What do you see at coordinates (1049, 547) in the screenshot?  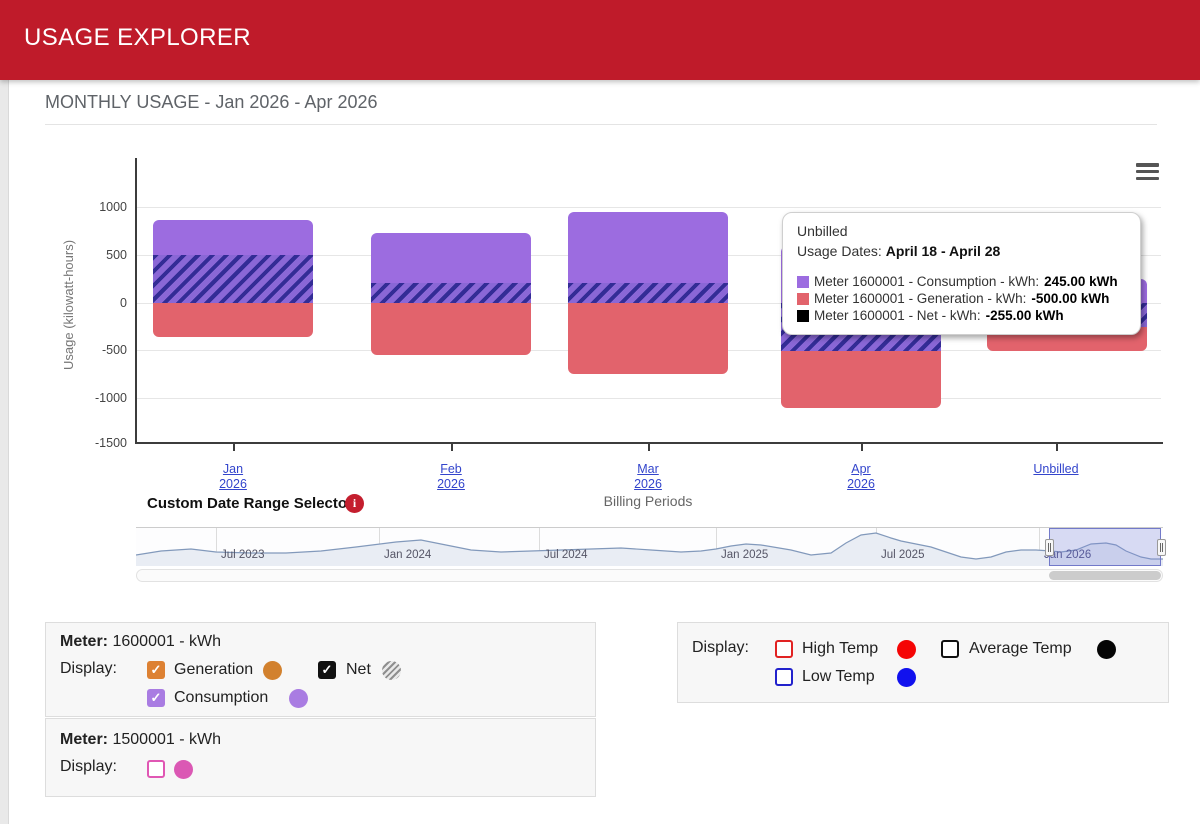 I see `navigator-left-handle` at bounding box center [1049, 547].